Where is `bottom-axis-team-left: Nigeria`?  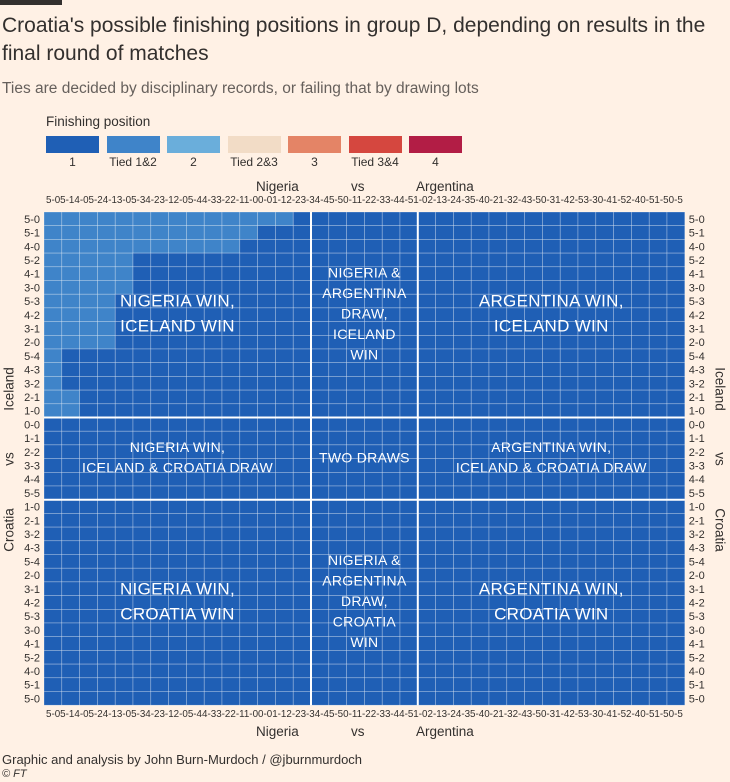 bottom-axis-team-left: Nigeria is located at coordinates (277, 731).